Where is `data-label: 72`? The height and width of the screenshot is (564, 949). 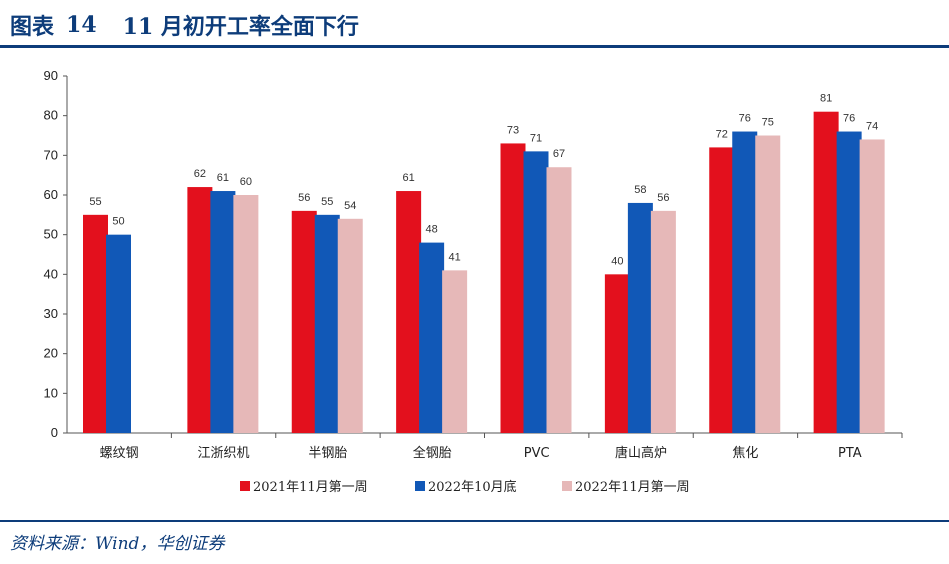
data-label: 72 is located at coordinates (722, 134).